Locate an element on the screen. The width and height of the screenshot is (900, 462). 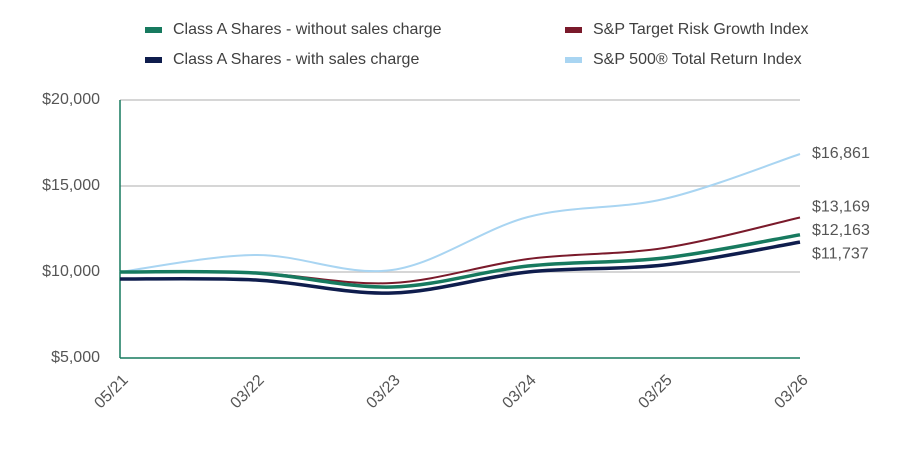
x-tick-label: 03/23 is located at coordinates (383, 392).